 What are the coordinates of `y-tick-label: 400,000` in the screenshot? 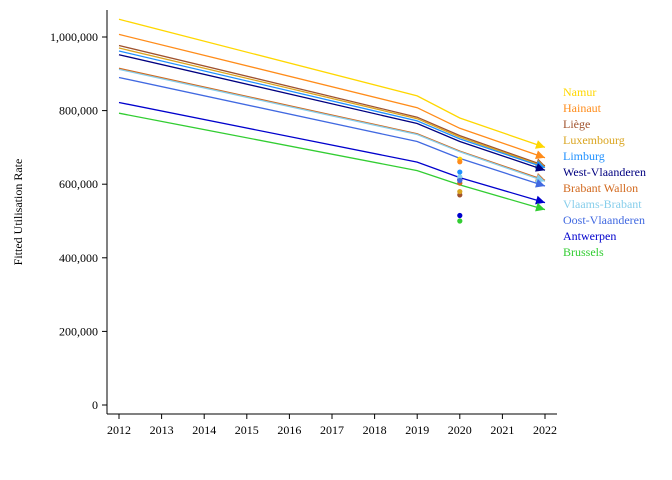 It's located at (78, 258).